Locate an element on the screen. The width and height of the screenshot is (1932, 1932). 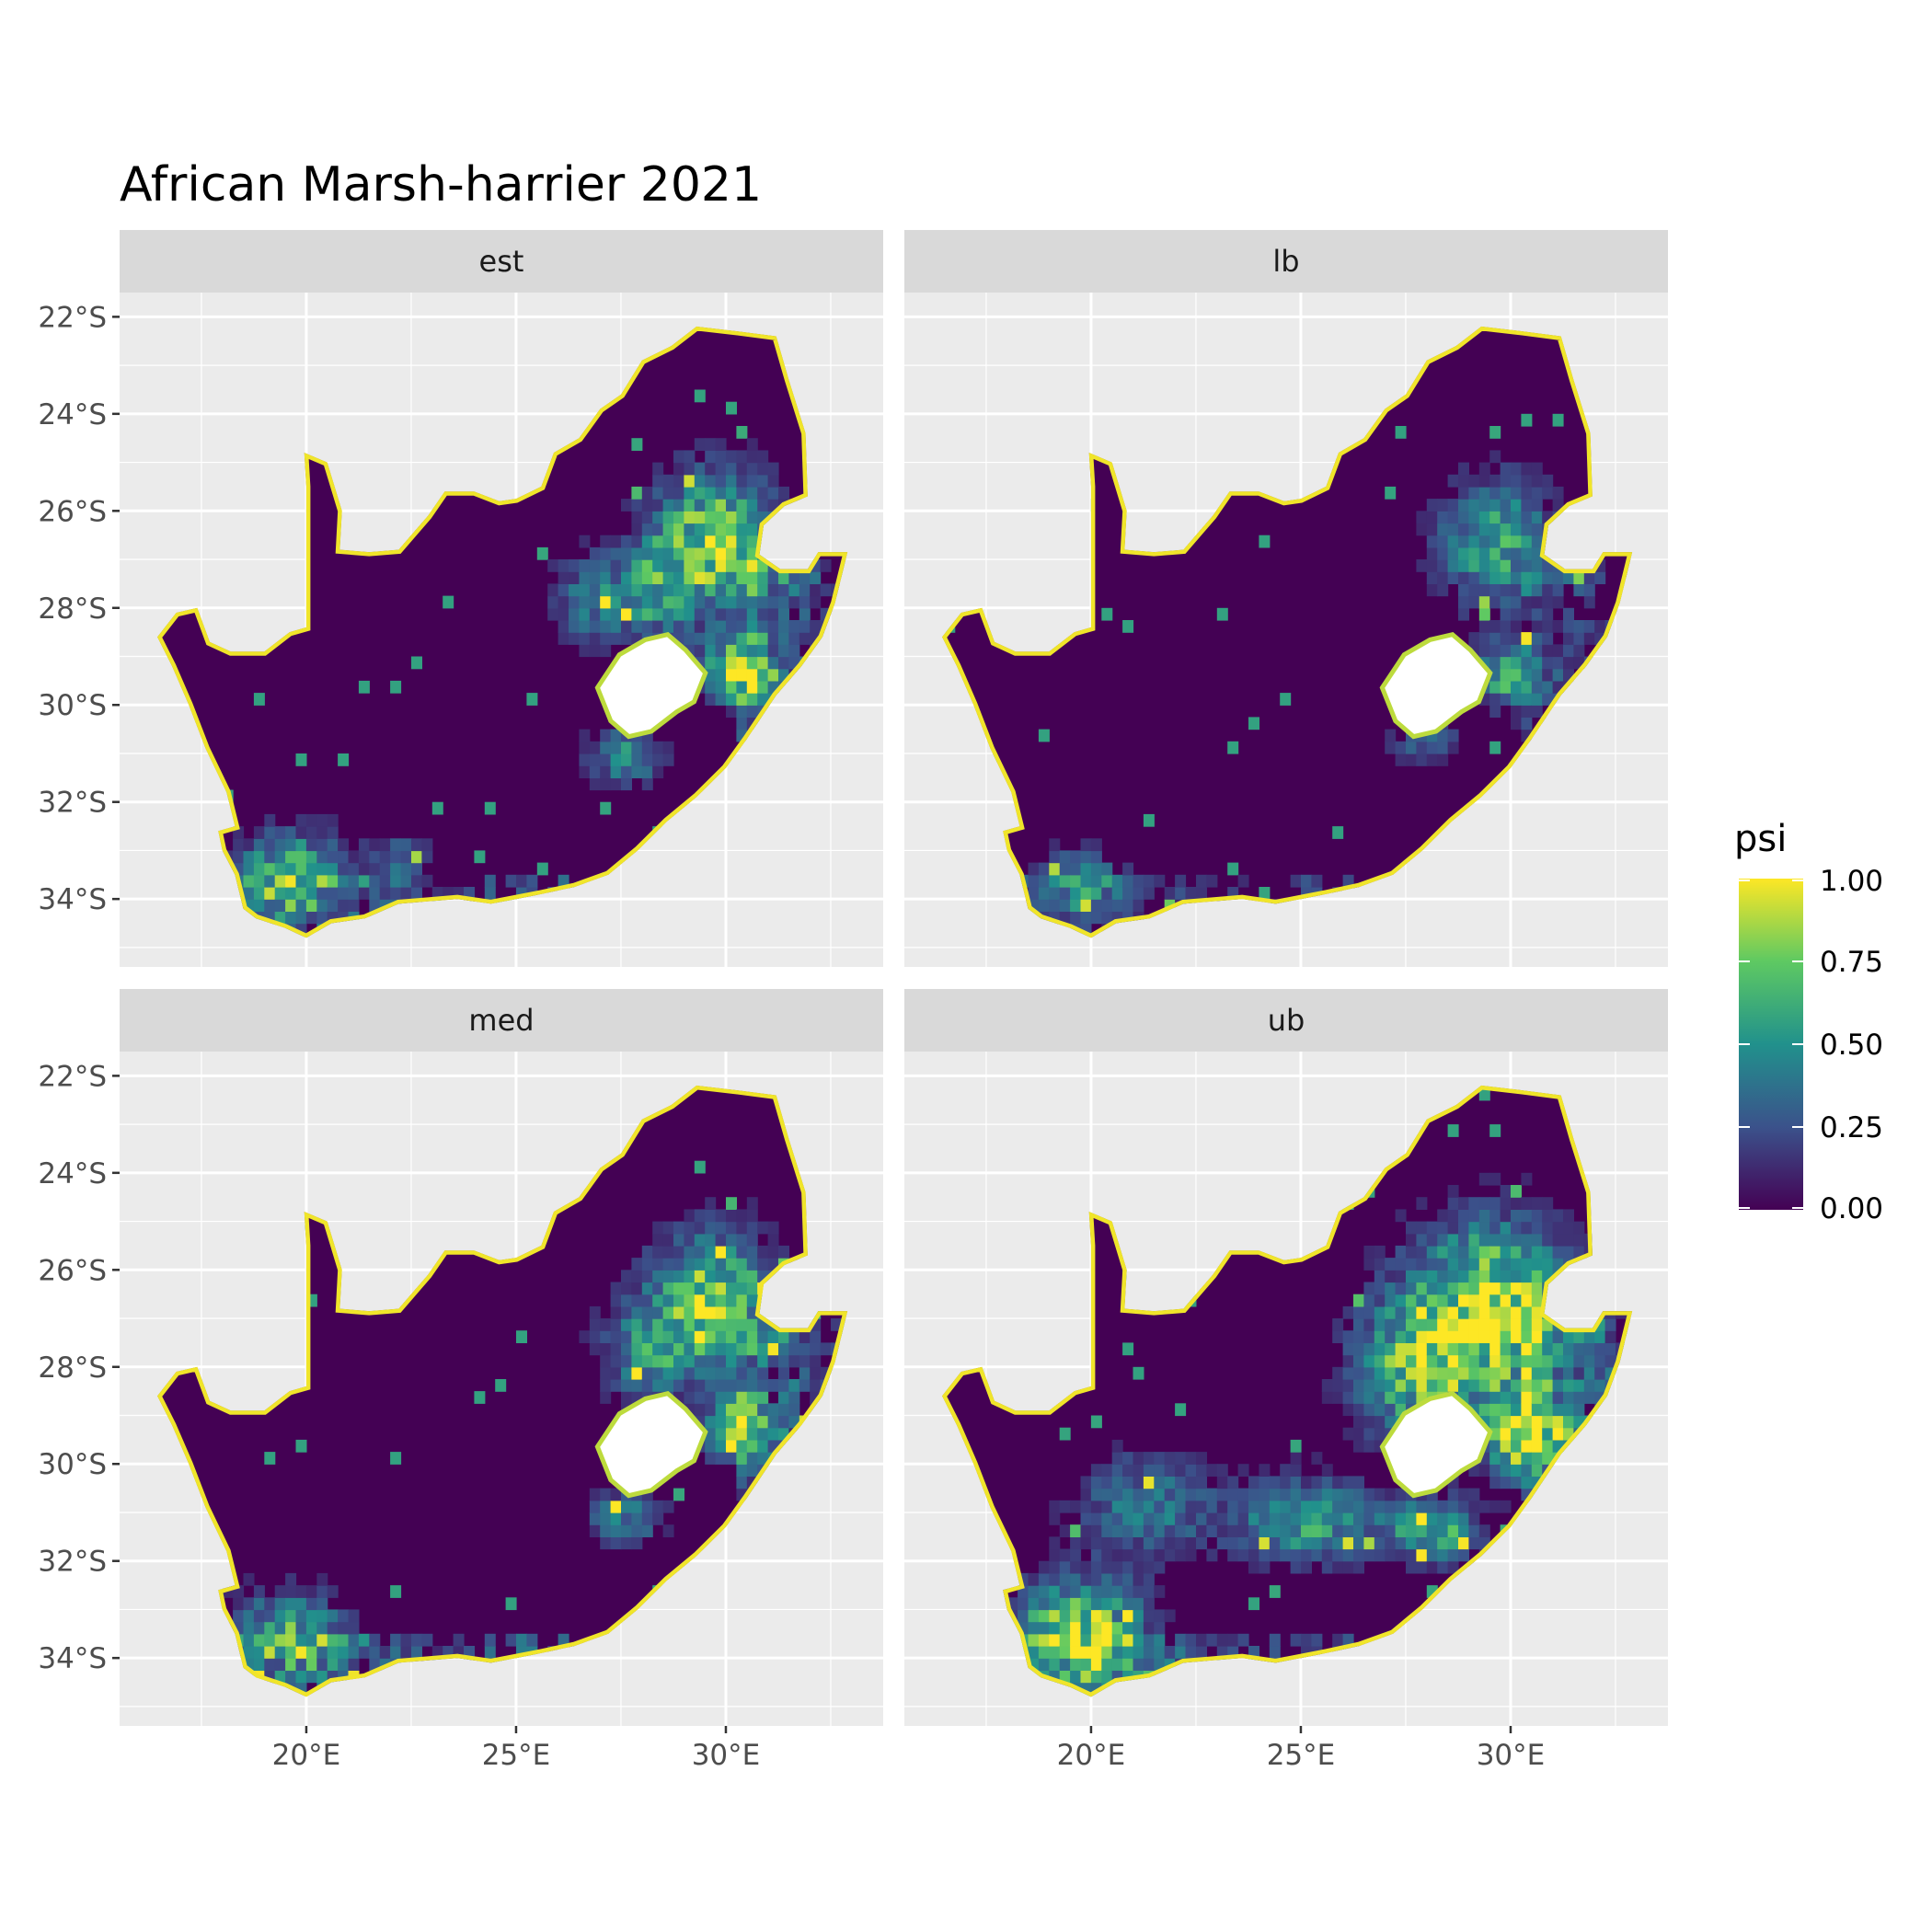
y-tick-label: 24°S is located at coordinates (72, 1173).